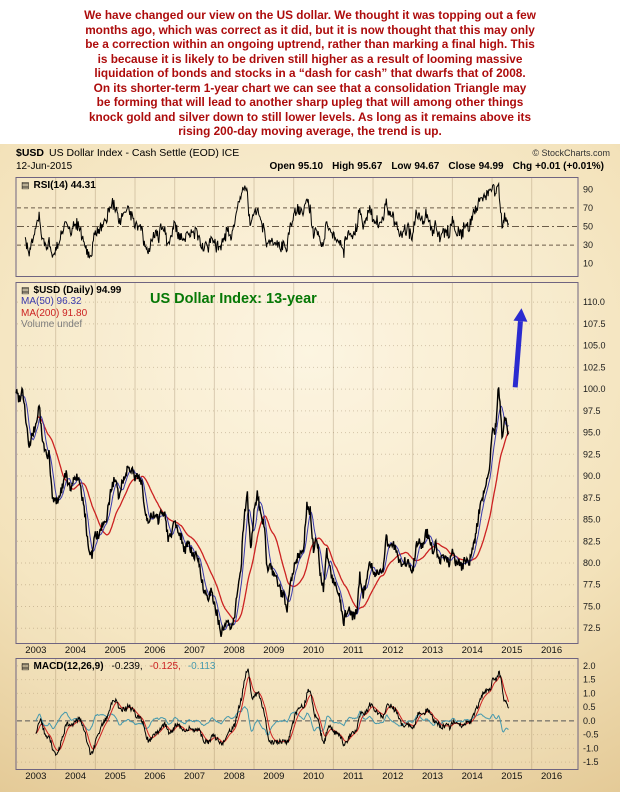 The image size is (620, 798). Describe the element at coordinates (343, 166) in the screenshot. I see `quote-label: High` at that location.